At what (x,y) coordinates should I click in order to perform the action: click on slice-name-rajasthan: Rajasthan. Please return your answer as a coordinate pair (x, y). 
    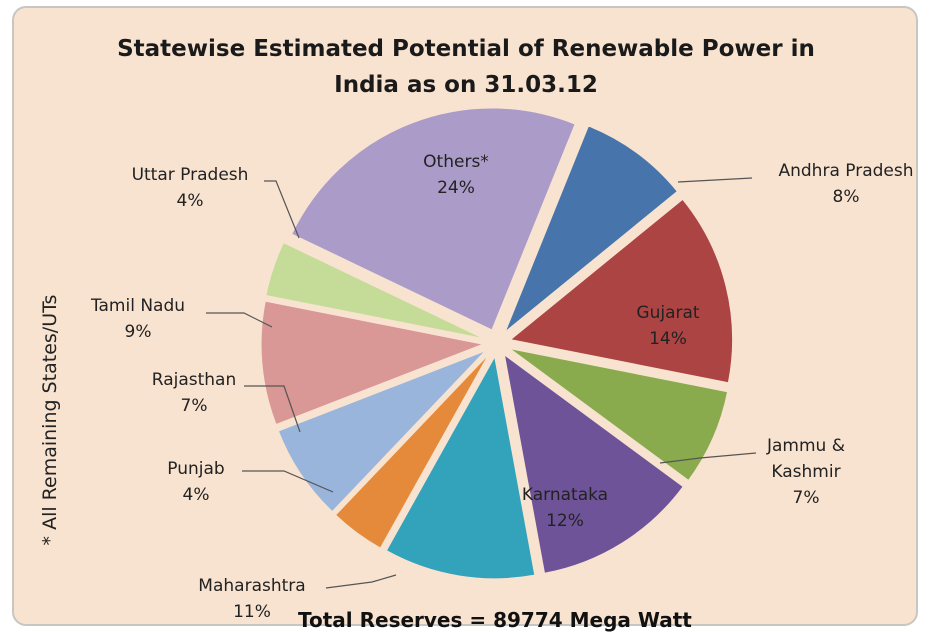
    Looking at the image, I should click on (194, 380).